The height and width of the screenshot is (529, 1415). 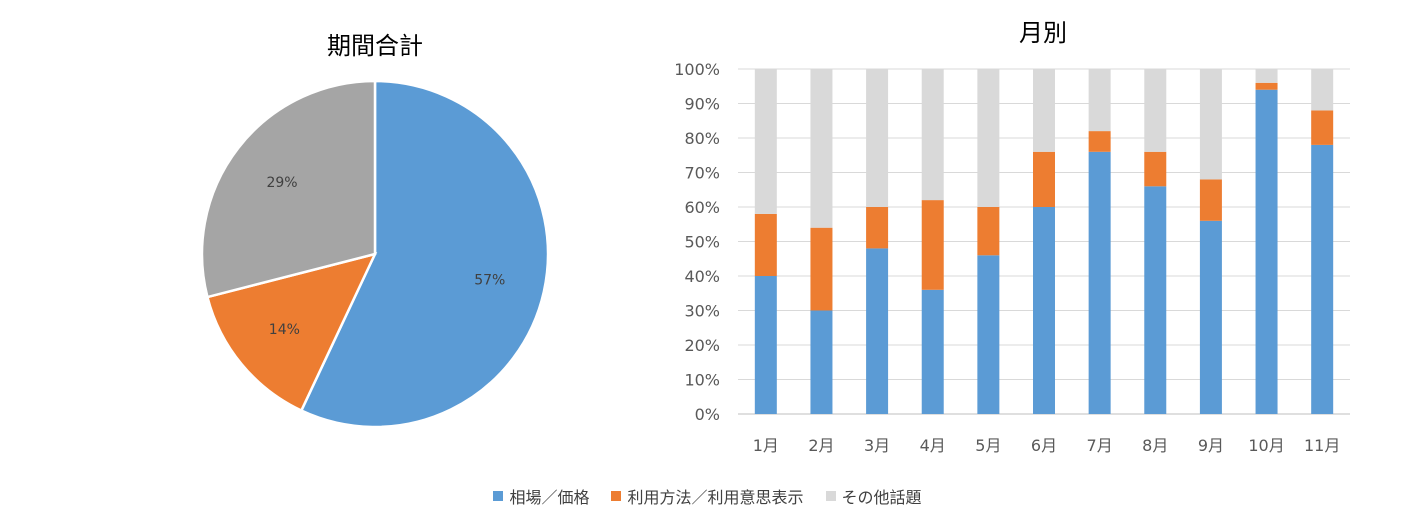 What do you see at coordinates (702, 345) in the screenshot?
I see `y-tick-label: 20%` at bounding box center [702, 345].